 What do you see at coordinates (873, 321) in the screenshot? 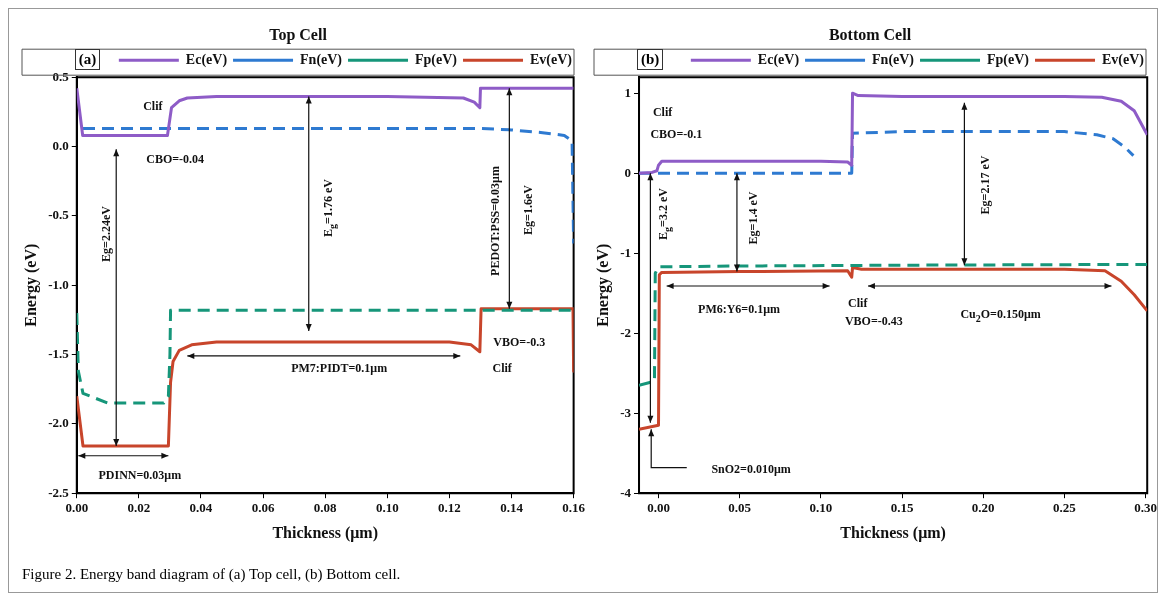
I see `annotation: VBO=-0.43` at bounding box center [873, 321].